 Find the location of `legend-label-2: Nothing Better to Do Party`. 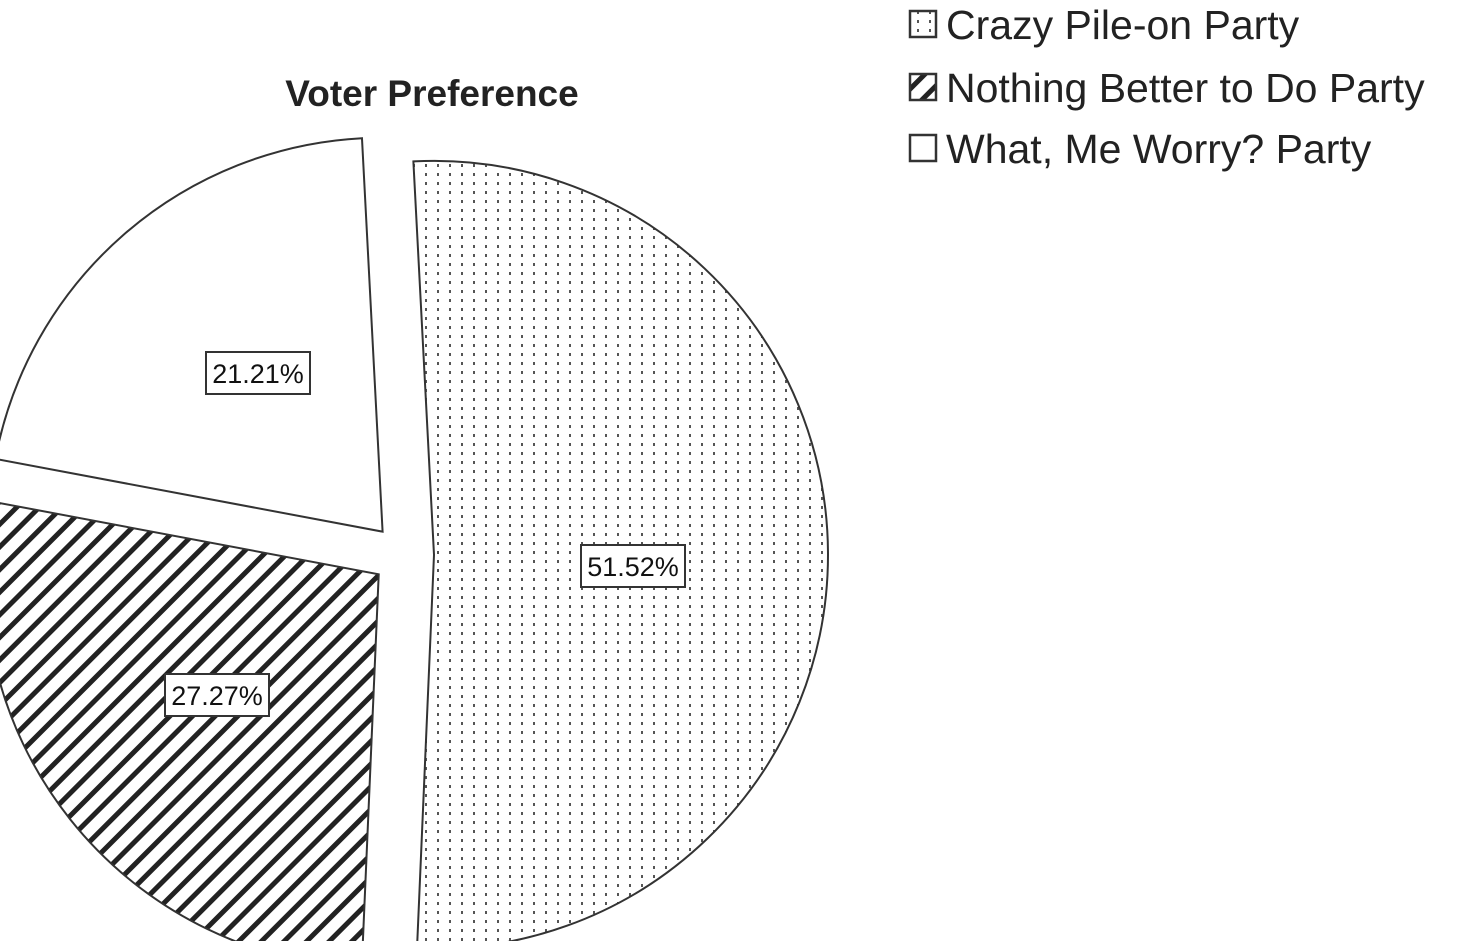

legend-label-2: Nothing Better to Do Party is located at coordinates (1185, 88).